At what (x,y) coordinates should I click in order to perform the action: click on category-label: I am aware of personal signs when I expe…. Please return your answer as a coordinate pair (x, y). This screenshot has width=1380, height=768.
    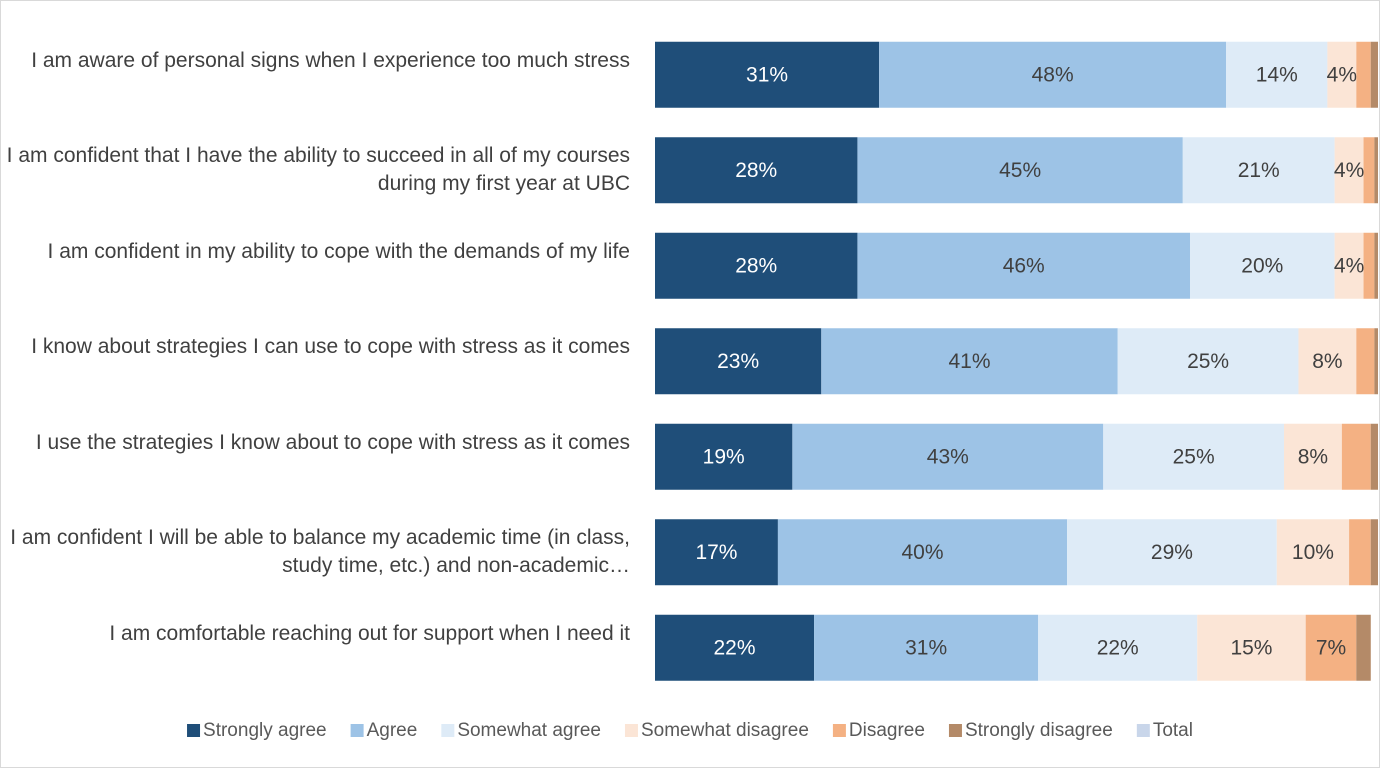
    Looking at the image, I should click on (330, 60).